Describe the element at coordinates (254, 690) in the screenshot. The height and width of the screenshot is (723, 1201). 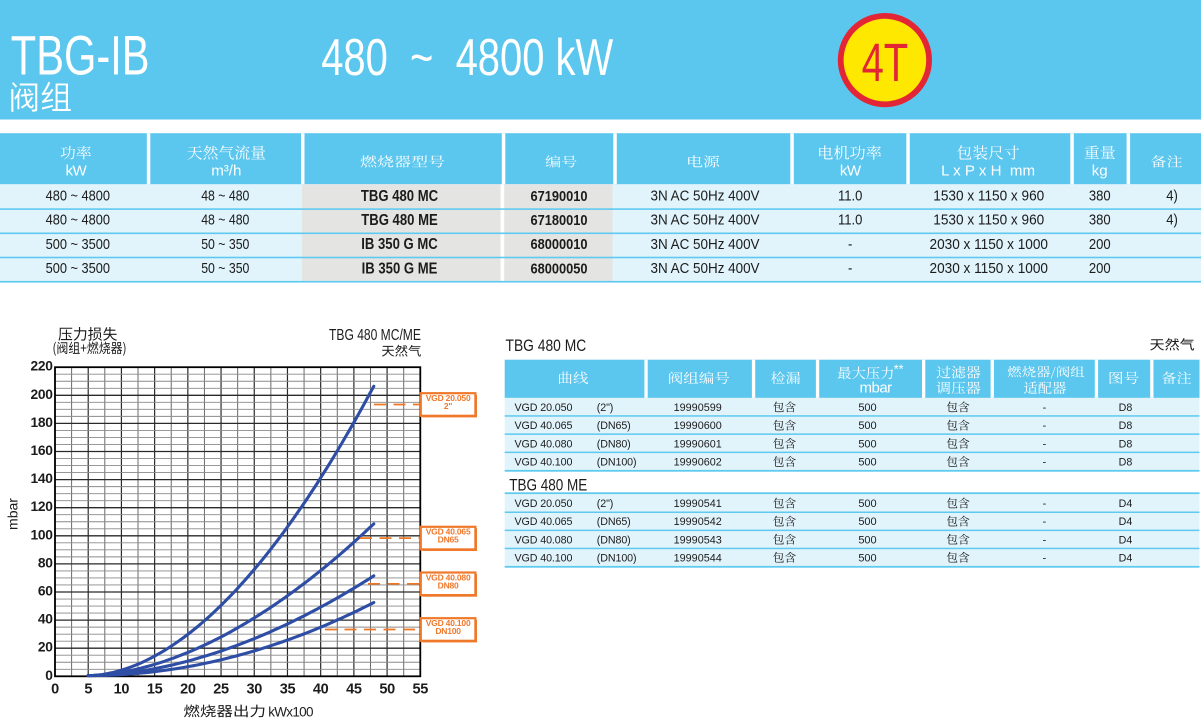
I see `svg-text: 30` at that location.